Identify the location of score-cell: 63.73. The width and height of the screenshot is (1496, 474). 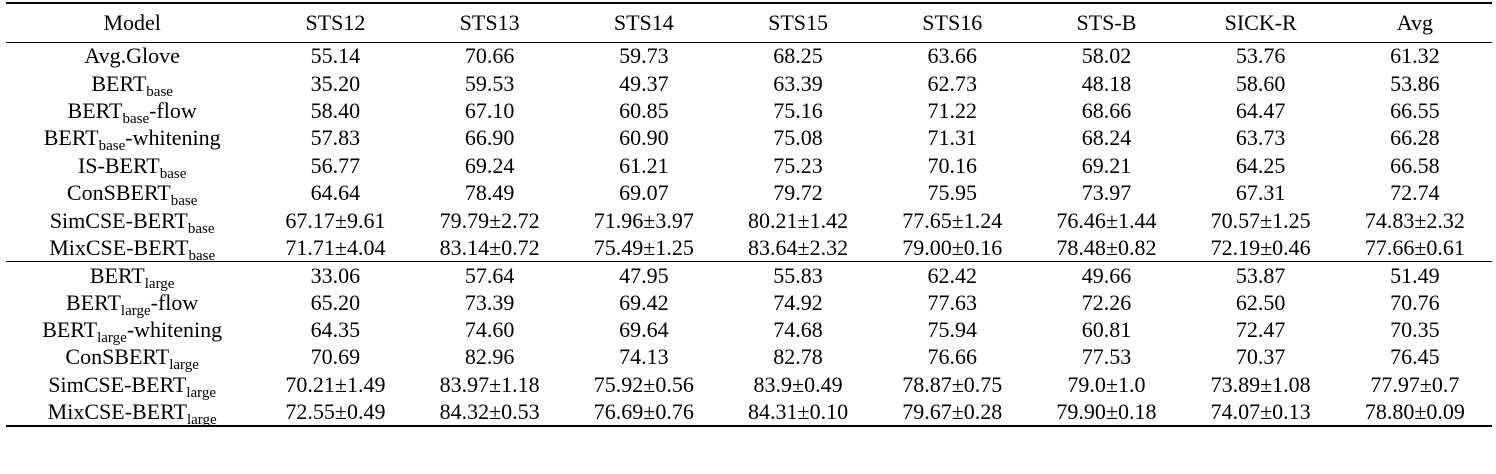
(1260, 138).